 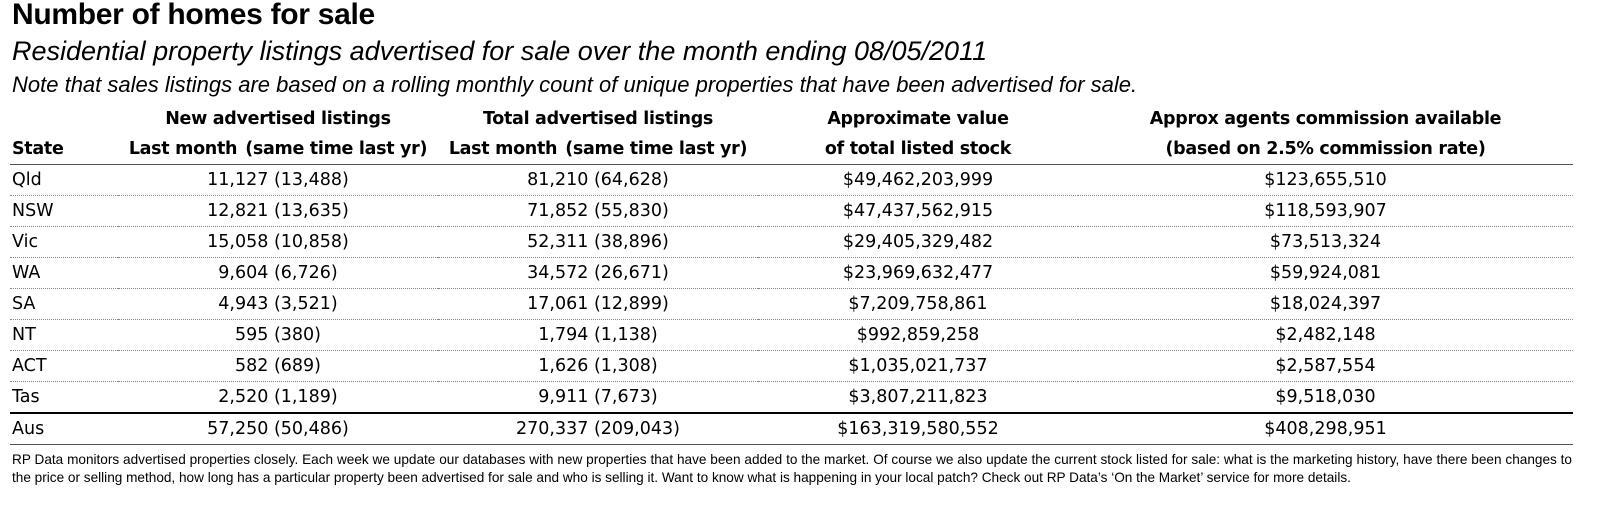 What do you see at coordinates (598, 304) in the screenshot?
I see `total-listings-cell: 17,061 (12,899)` at bounding box center [598, 304].